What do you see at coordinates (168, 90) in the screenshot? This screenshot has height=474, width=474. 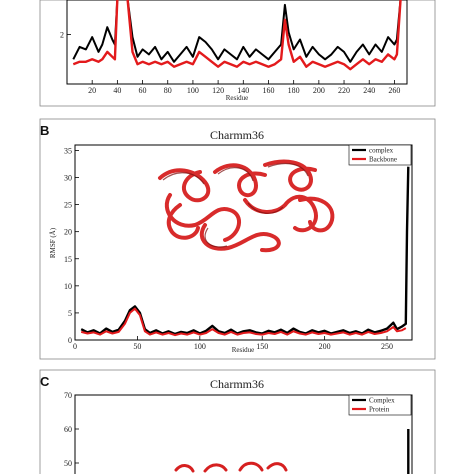 I see `panel-a-x-tick-label: 80` at bounding box center [168, 90].